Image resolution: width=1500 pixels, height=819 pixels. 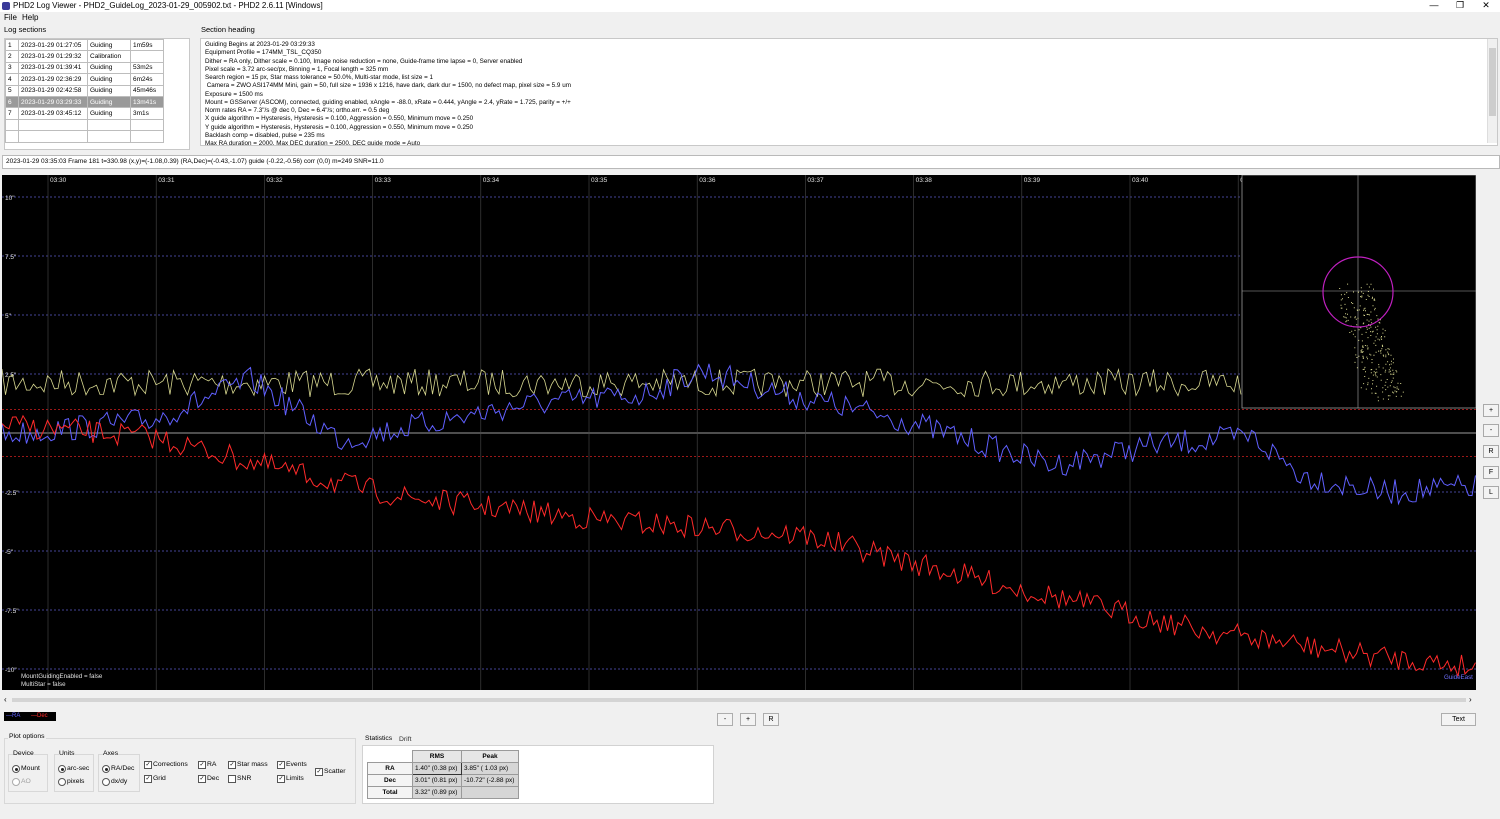 What do you see at coordinates (1358, 292) in the screenshot?
I see `scatter-target-circle` at bounding box center [1358, 292].